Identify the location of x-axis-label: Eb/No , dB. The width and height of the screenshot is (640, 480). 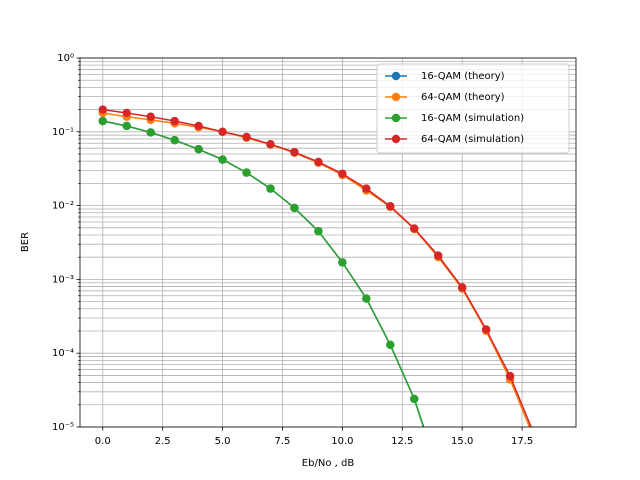
(328, 463).